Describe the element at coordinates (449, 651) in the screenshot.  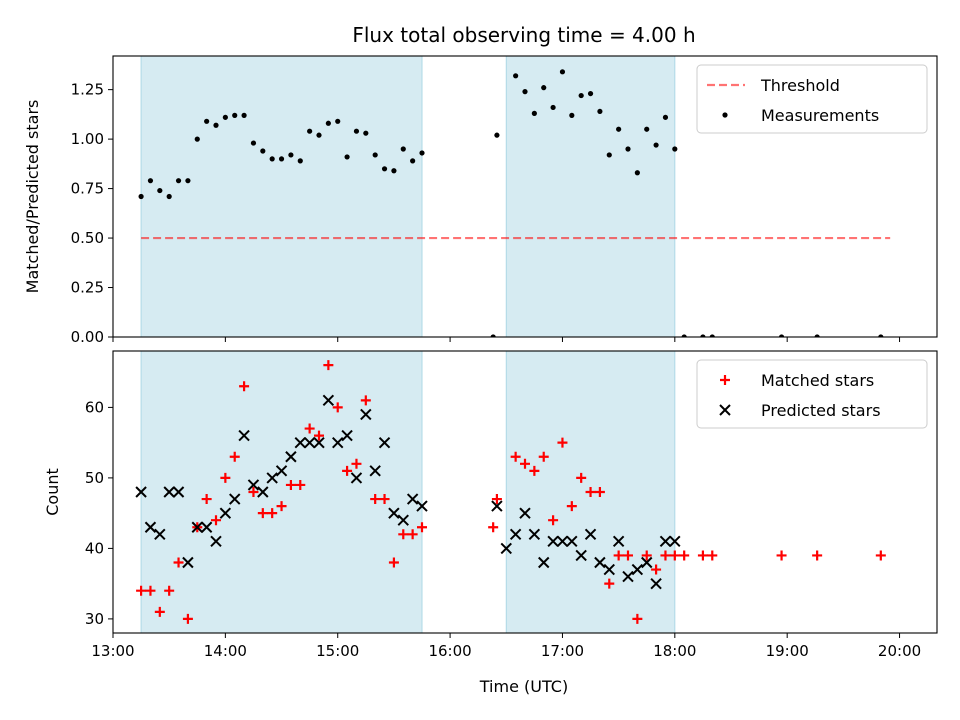
I see `x-tick-label: 16:00` at that location.